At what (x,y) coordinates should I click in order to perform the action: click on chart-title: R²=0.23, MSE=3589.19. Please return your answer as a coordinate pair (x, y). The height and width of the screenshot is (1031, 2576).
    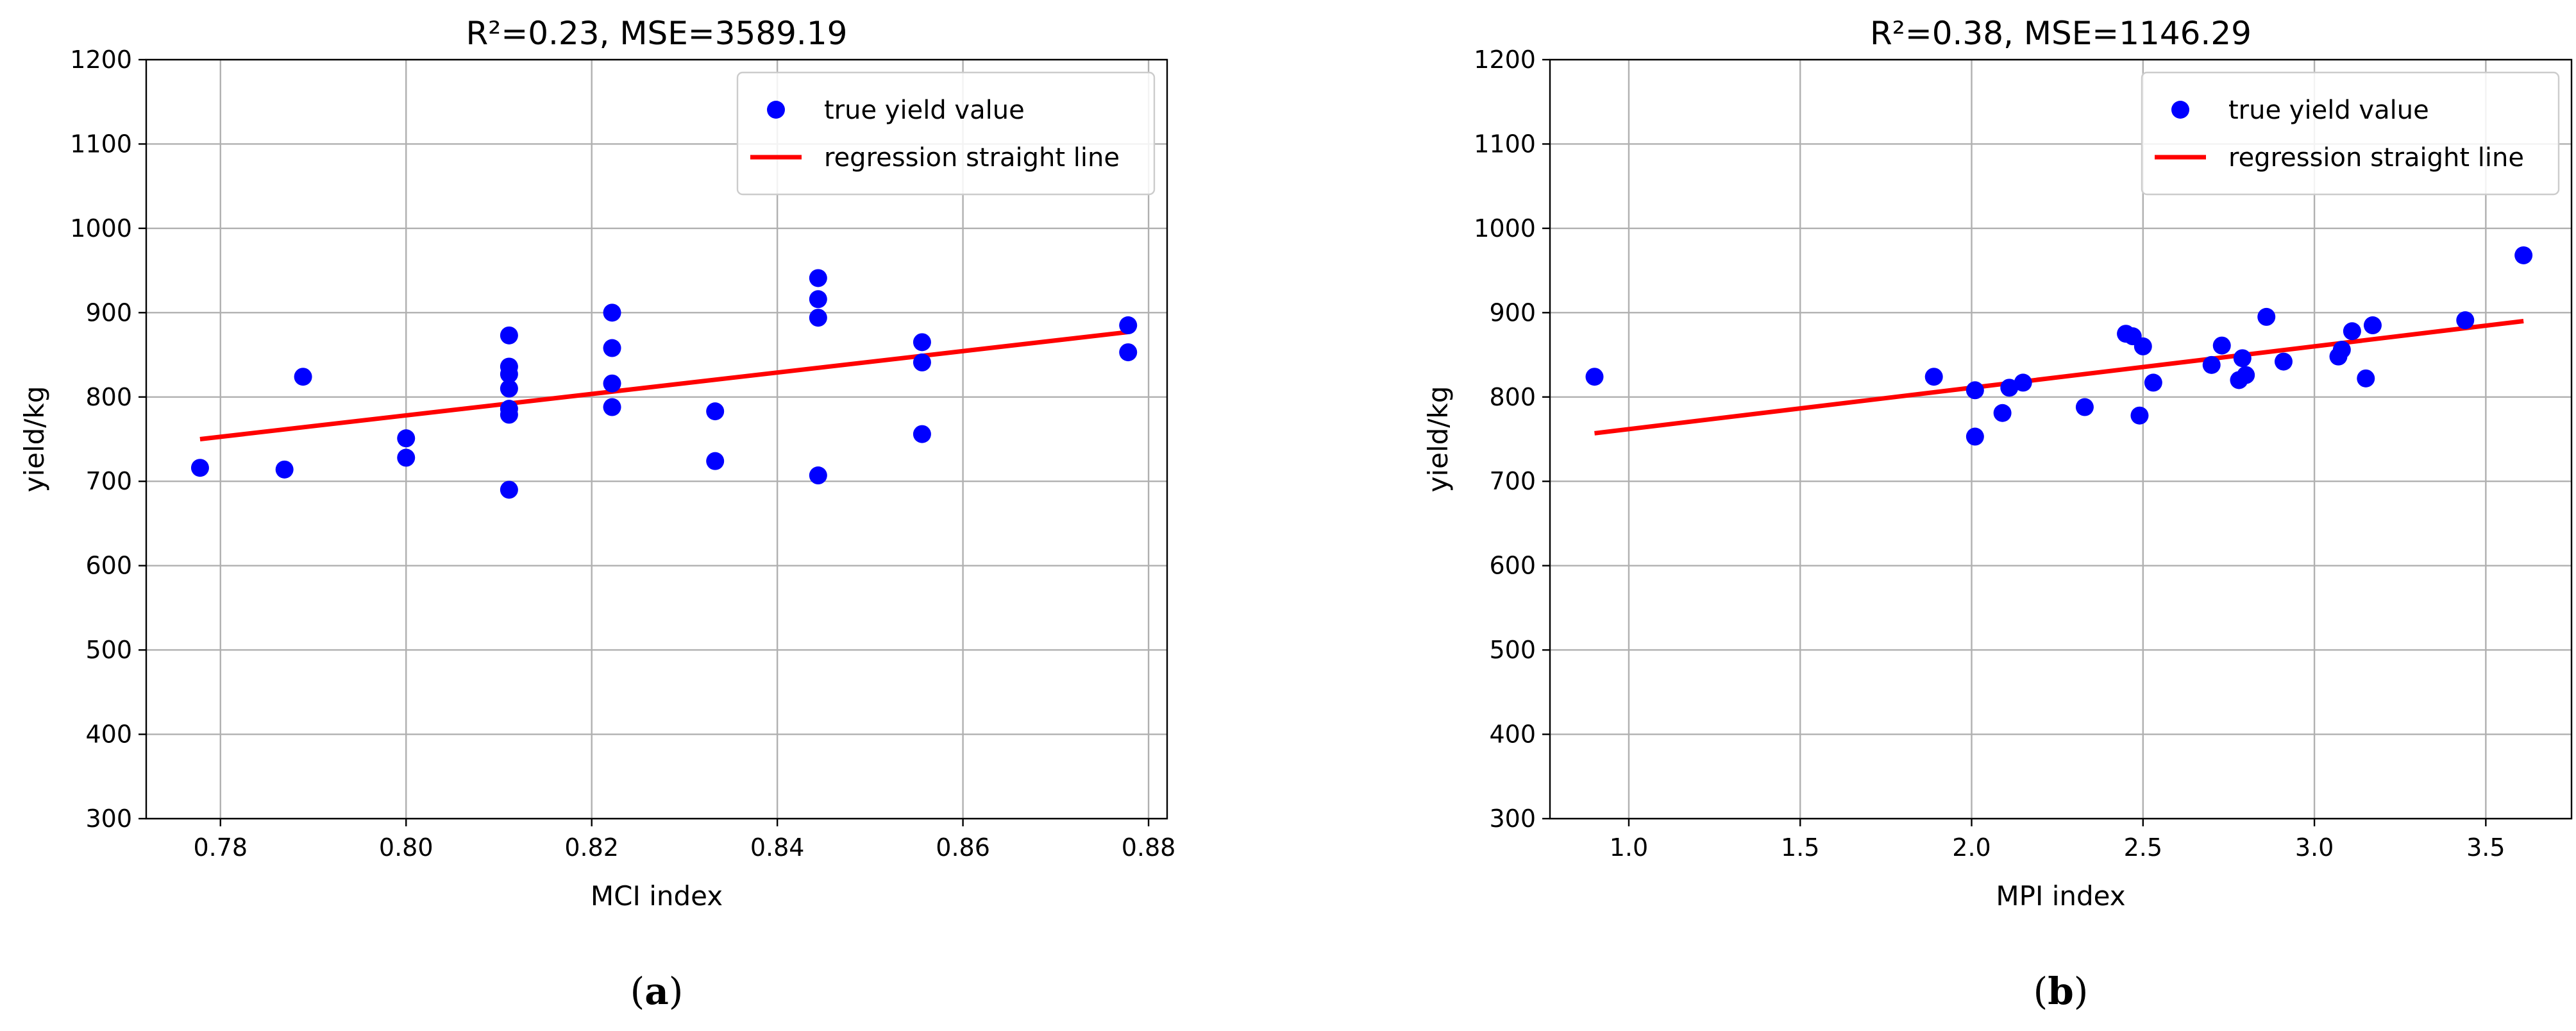
    Looking at the image, I should click on (657, 33).